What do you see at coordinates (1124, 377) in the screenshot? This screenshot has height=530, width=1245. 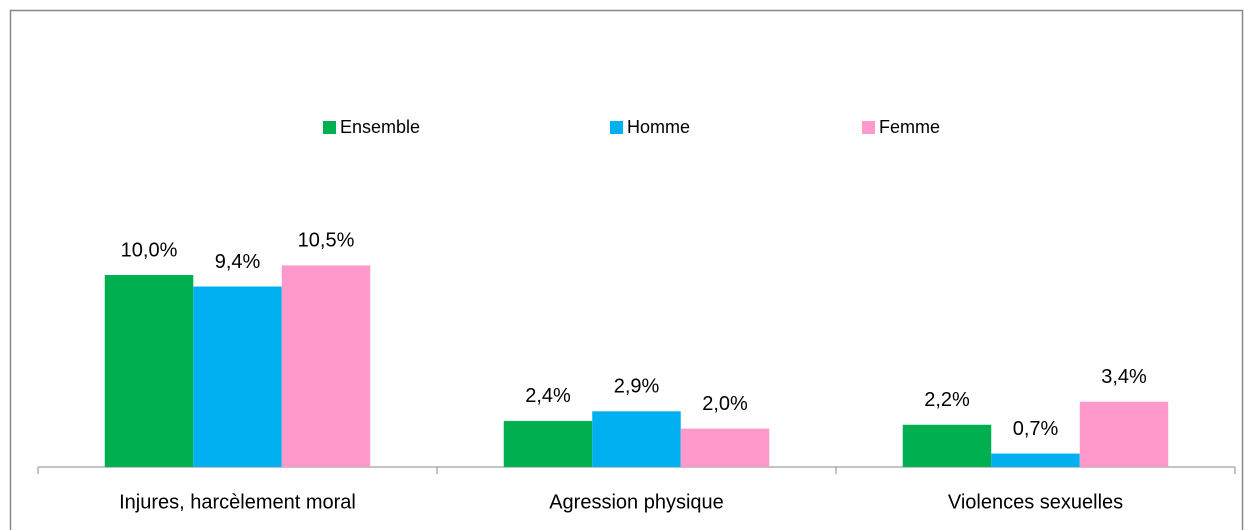 I see `data-label: 3,4%` at bounding box center [1124, 377].